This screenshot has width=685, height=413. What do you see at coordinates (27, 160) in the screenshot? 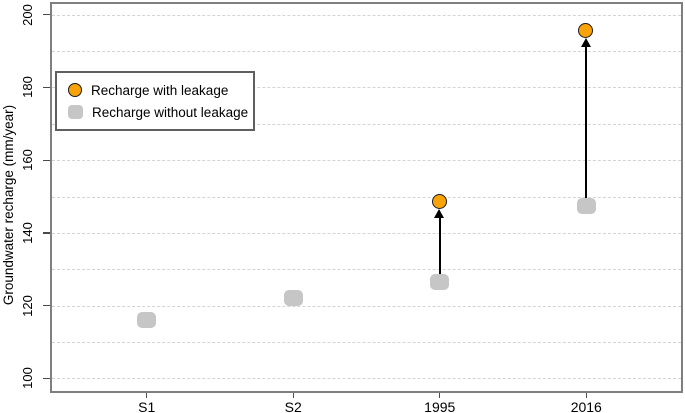
I see `y-axis-tick-label: 160` at bounding box center [27, 160].